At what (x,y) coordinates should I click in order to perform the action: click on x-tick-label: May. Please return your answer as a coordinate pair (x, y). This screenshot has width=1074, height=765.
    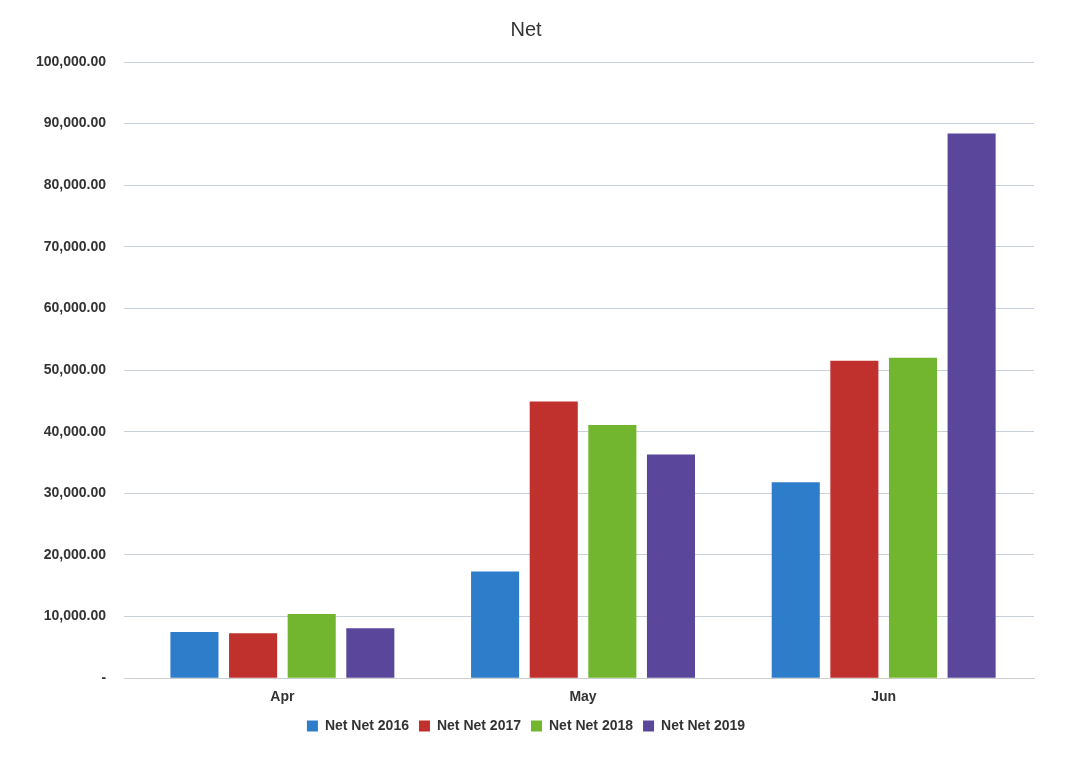
    Looking at the image, I should click on (583, 696).